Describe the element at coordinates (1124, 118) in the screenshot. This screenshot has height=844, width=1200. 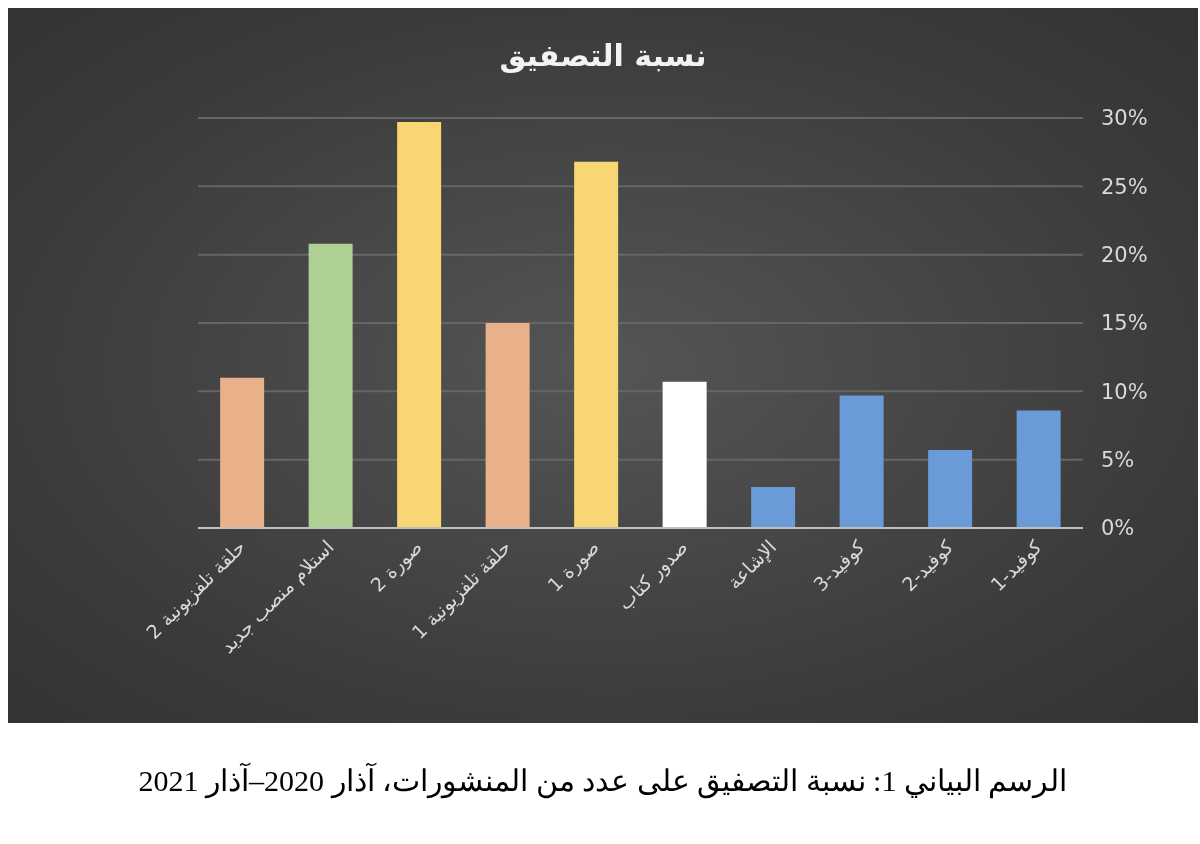
I see `y-tick-label: 30%` at that location.